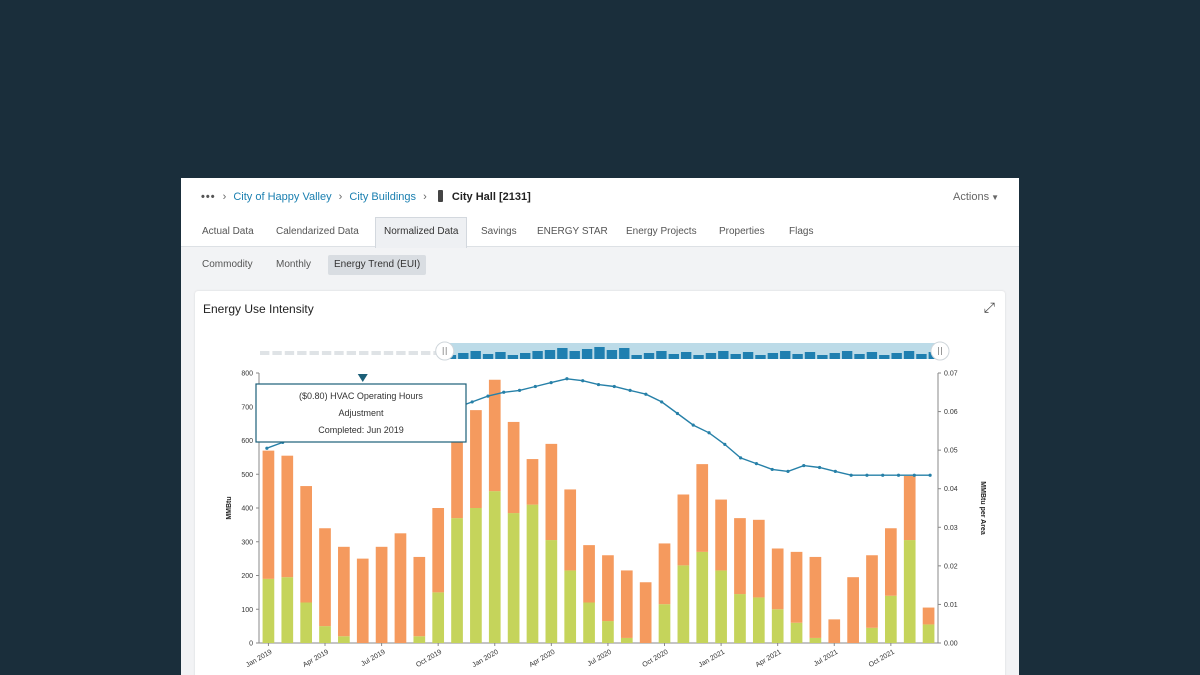  What do you see at coordinates (499, 231) in the screenshot?
I see `tab-savings: Savings` at bounding box center [499, 231].